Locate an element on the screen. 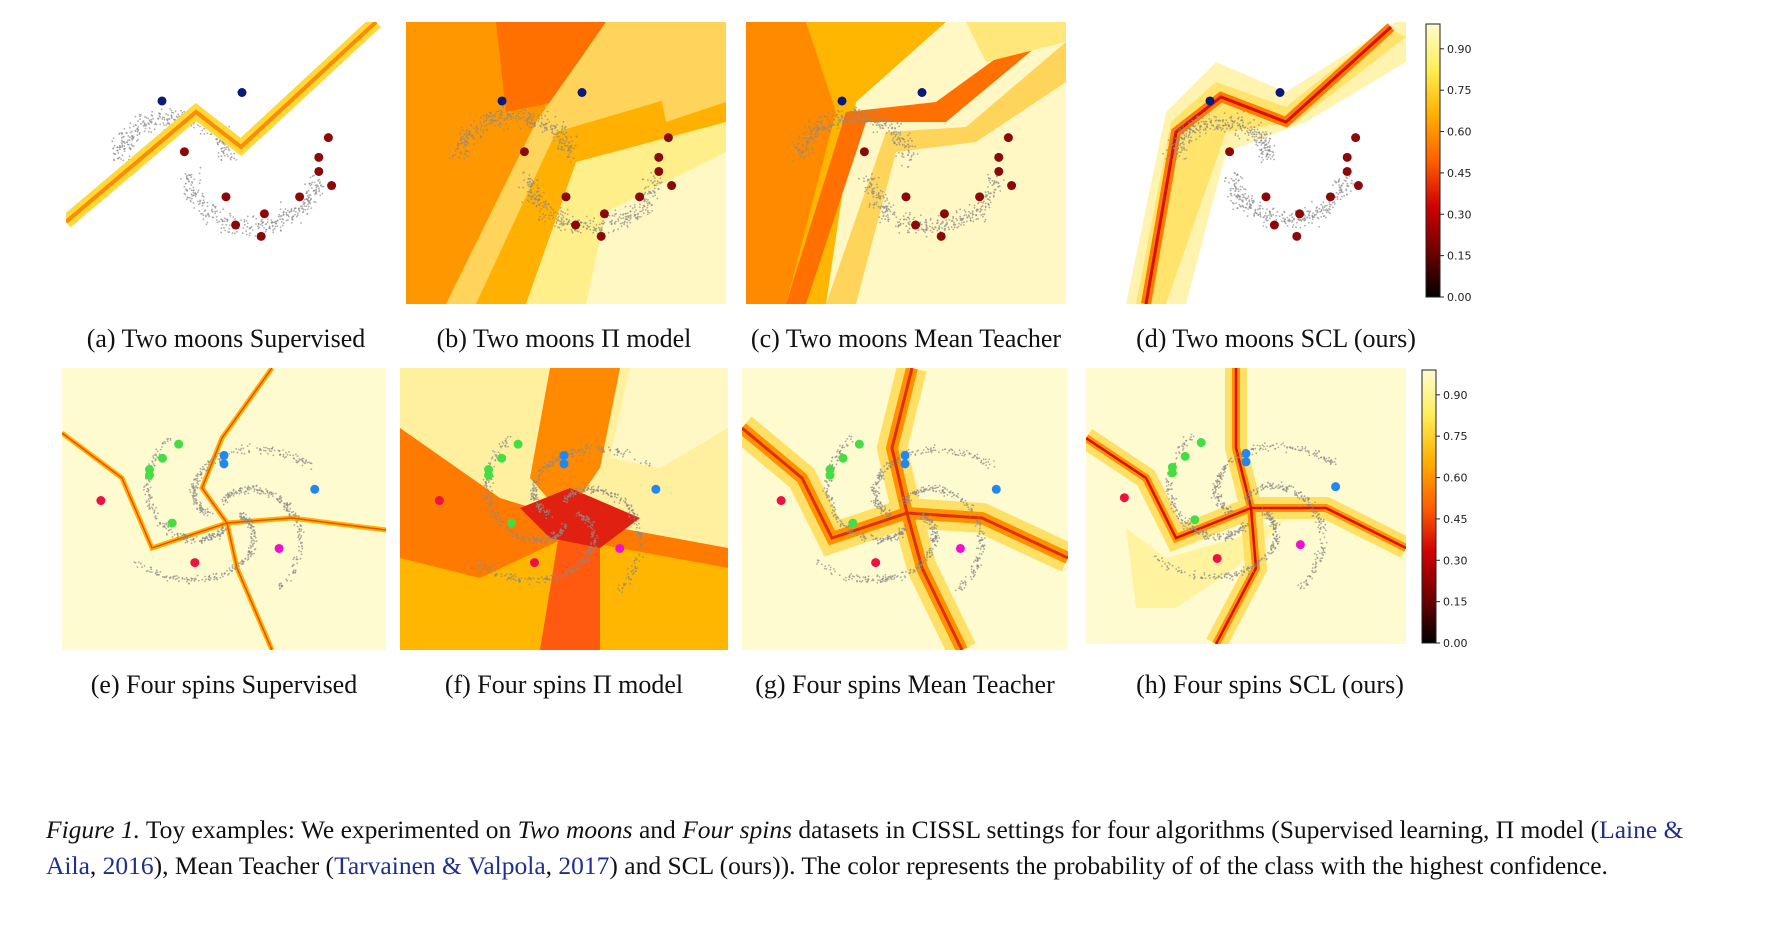 The width and height of the screenshot is (1782, 932). caption-d: (d) Two moons SCL (ours) is located at coordinates (1276, 338).